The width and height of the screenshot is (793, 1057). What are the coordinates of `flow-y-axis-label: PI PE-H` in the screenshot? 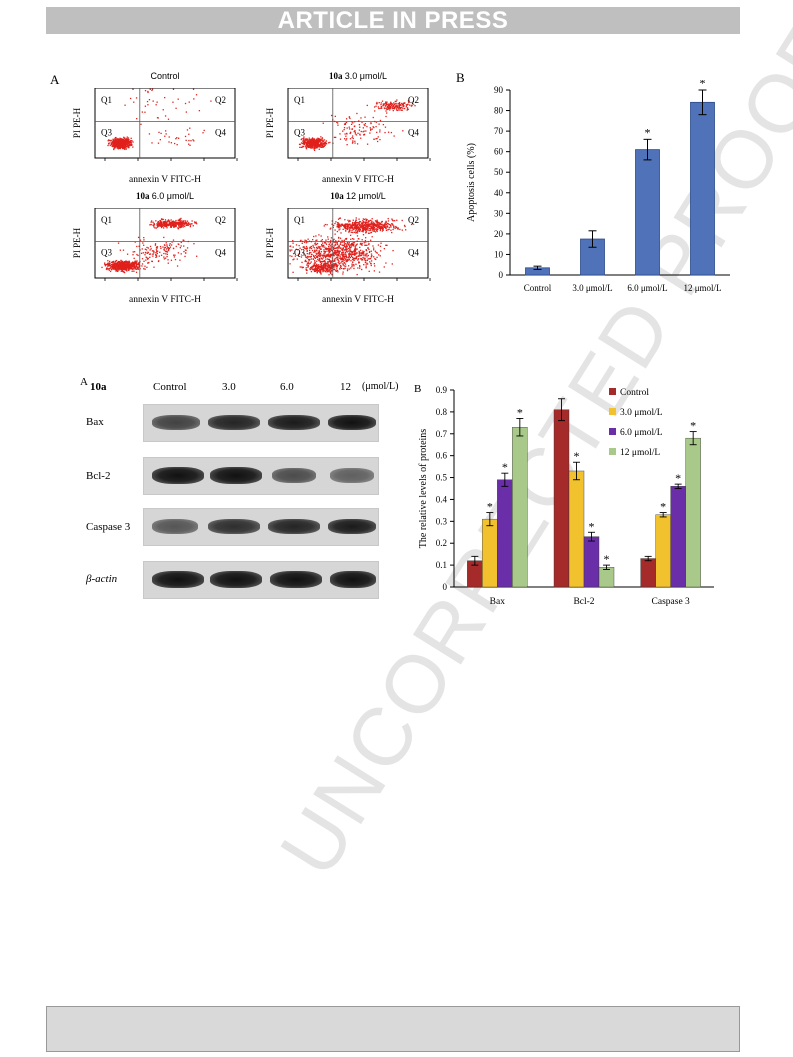 It's located at (270, 122).